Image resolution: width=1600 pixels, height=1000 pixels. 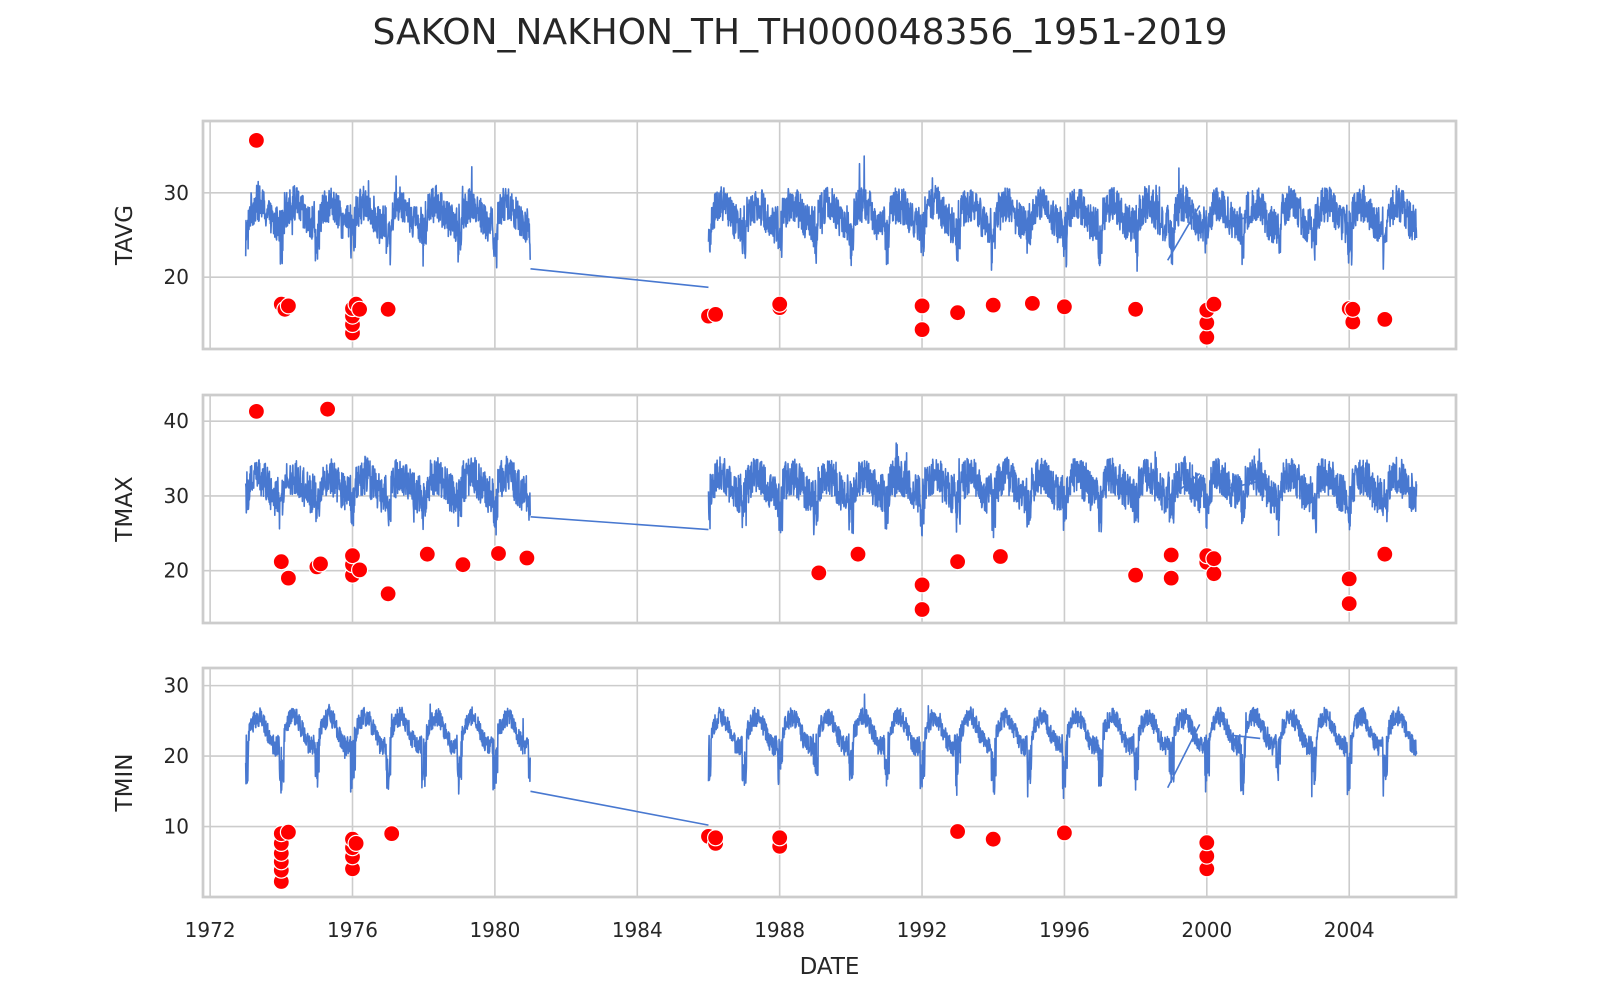 What do you see at coordinates (1349, 930) in the screenshot?
I see `x-tick-label: 2004` at bounding box center [1349, 930].